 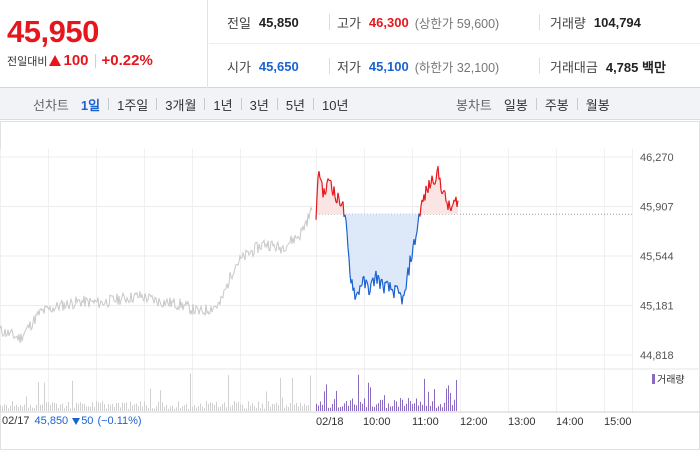 What do you see at coordinates (335, 105) in the screenshot?
I see `period-10y: 10년` at bounding box center [335, 105].